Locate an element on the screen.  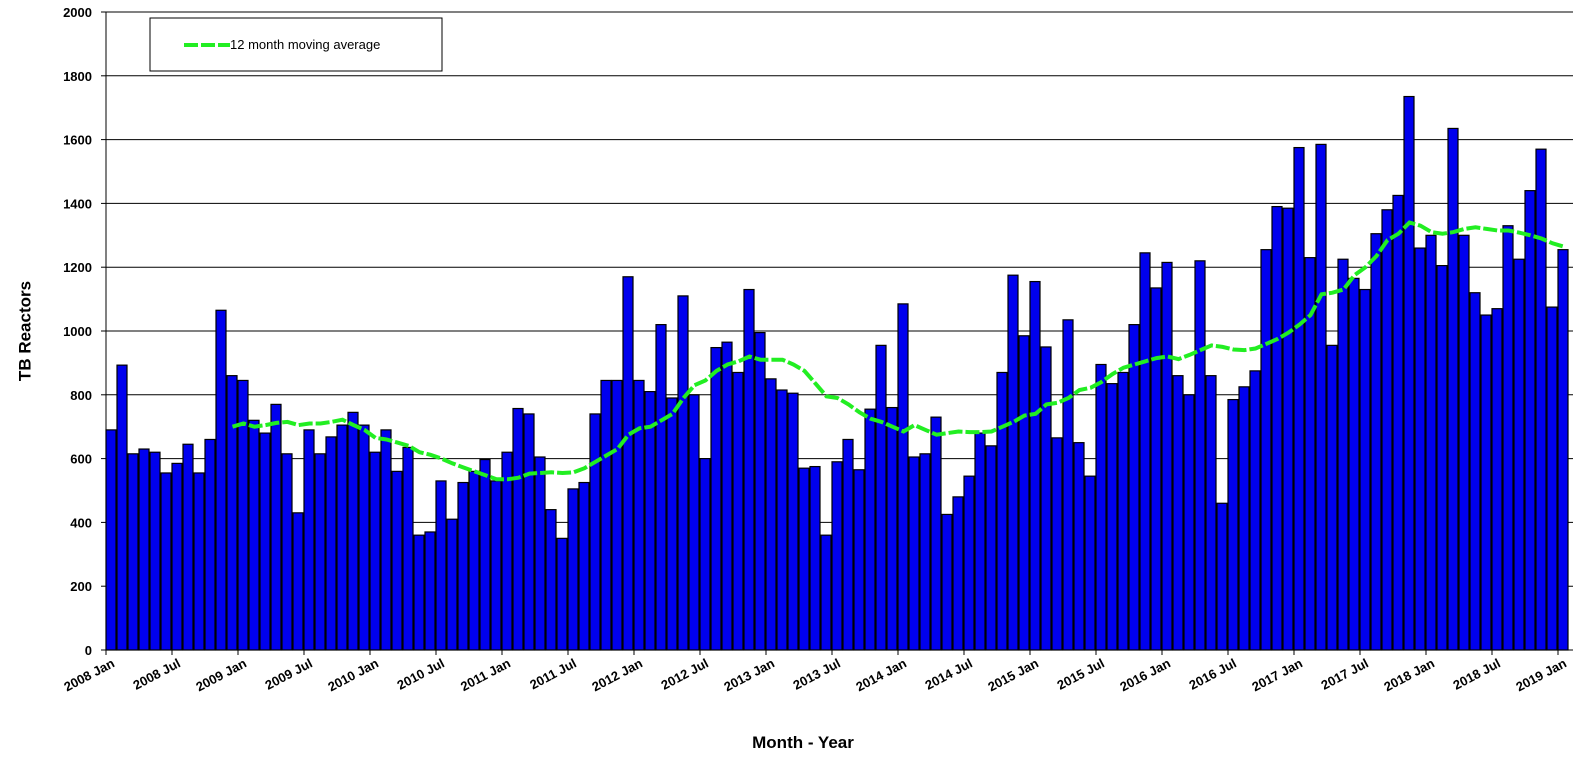
x-tick-label: 2015 Jan is located at coordinates (1013, 674).